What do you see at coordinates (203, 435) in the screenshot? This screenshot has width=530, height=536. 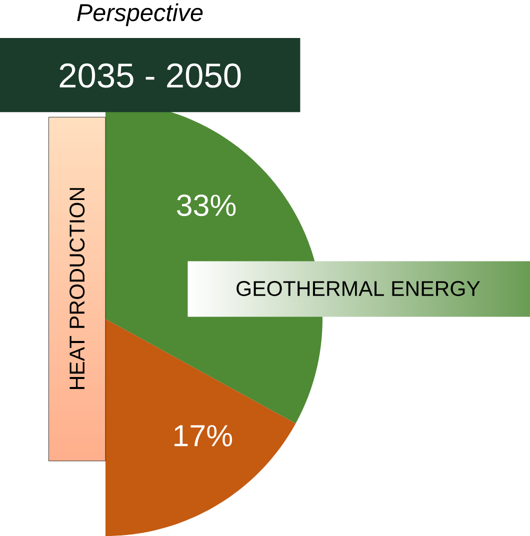 I see `data-label: 17%` at bounding box center [203, 435].